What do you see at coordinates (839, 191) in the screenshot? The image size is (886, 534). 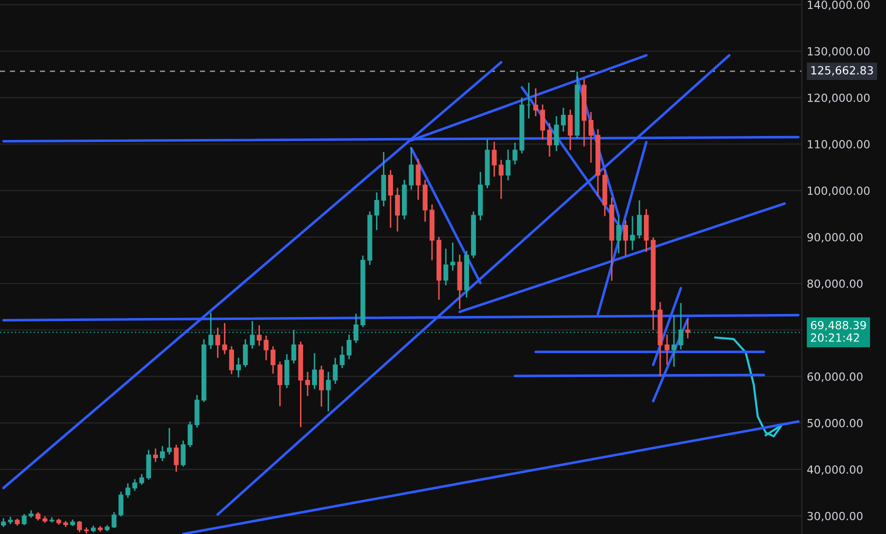 I see `y-tick-label: 100,000.00` at bounding box center [839, 191].